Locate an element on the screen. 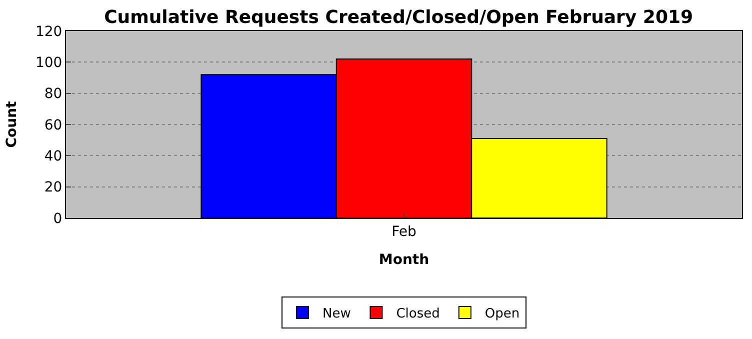  y-tick-label: 120 is located at coordinates (48, 32).